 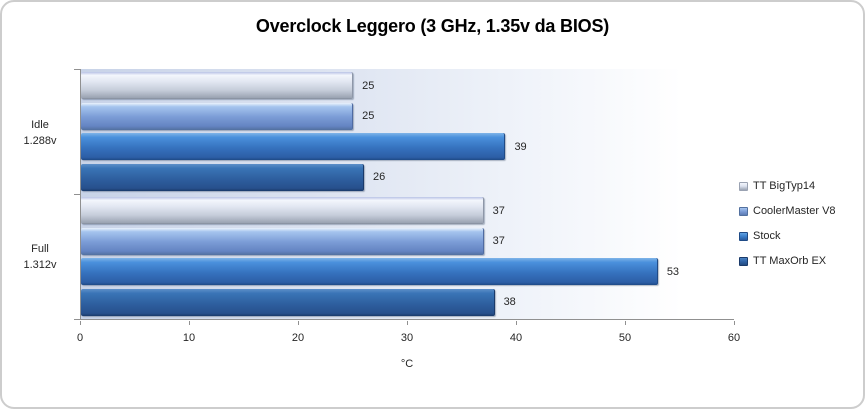 I want to click on x-tick-label: 40, so click(x=516, y=338).